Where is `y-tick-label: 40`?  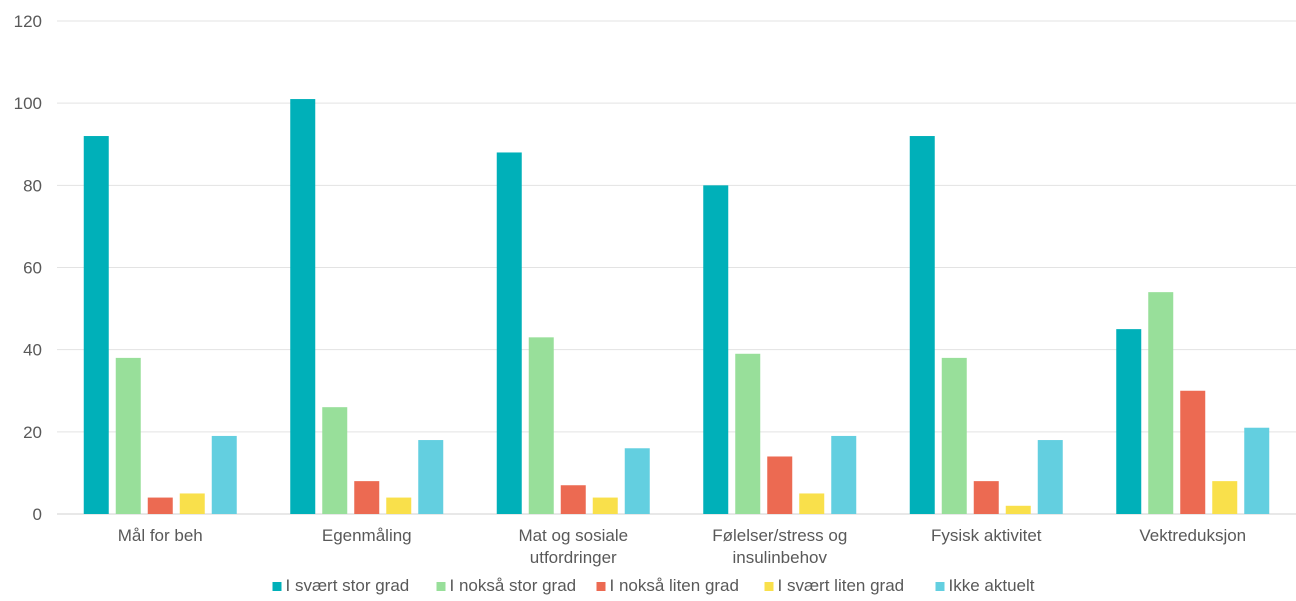 y-tick-label: 40 is located at coordinates (32, 350).